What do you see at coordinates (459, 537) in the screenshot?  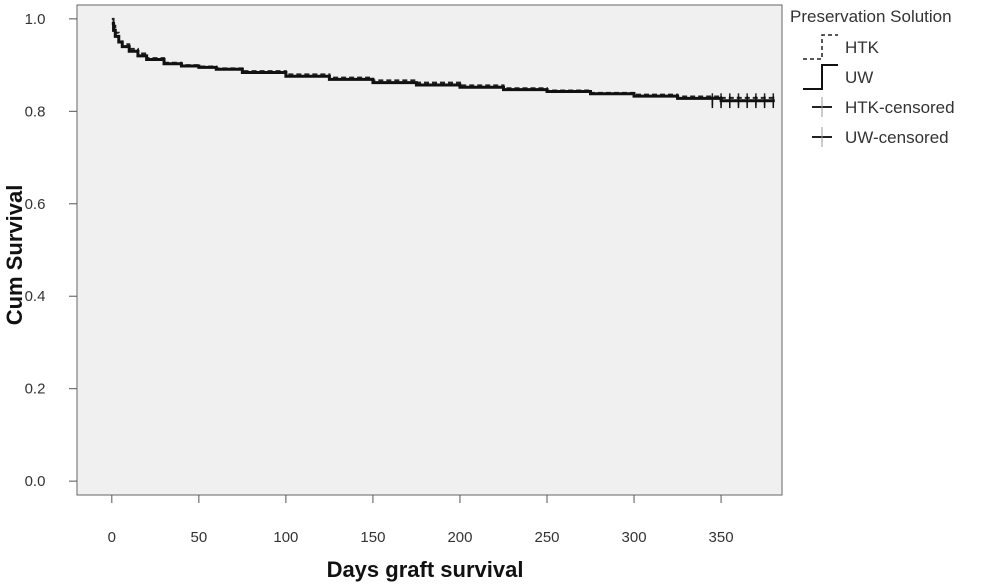 I see `x-tick-label-200: 200` at bounding box center [459, 537].